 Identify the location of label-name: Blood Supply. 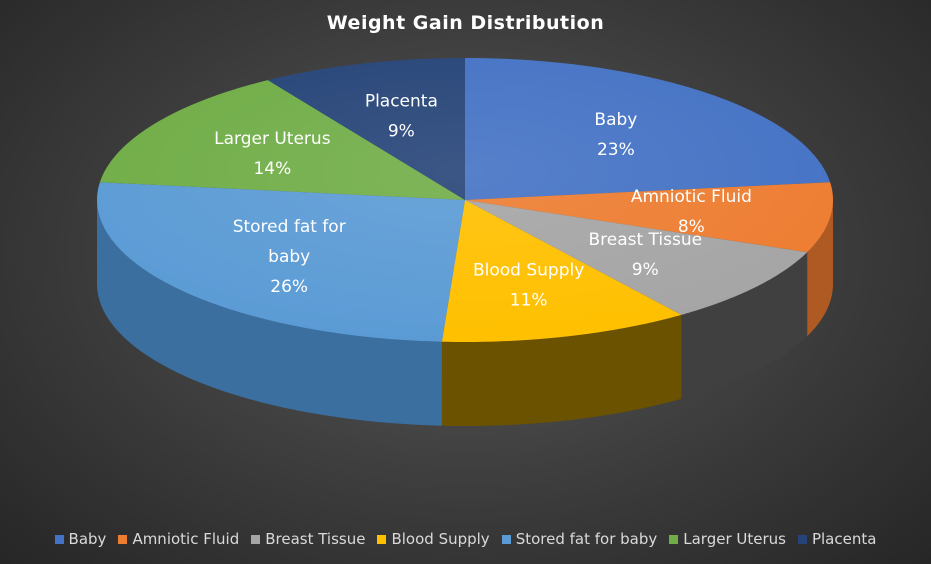
(528, 271).